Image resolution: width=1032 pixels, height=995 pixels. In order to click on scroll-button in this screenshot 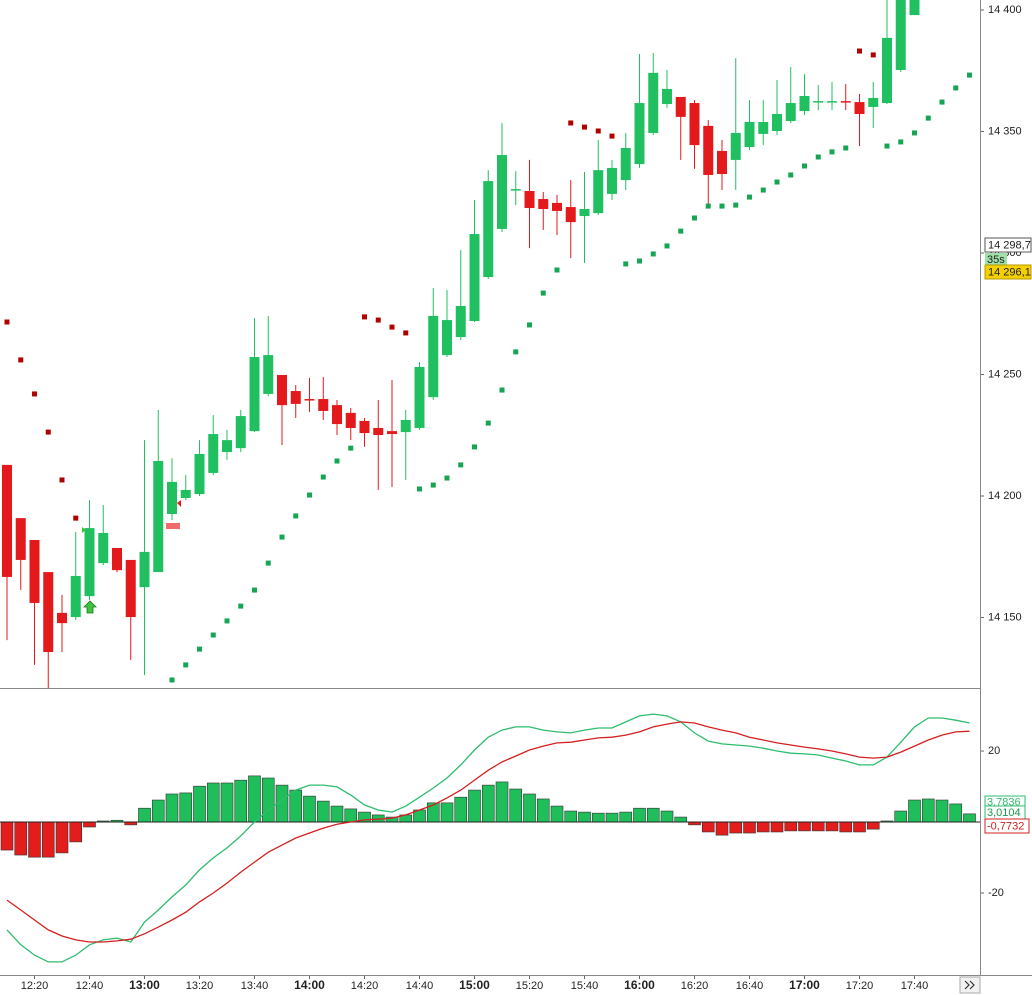, I will do `click(970, 985)`.